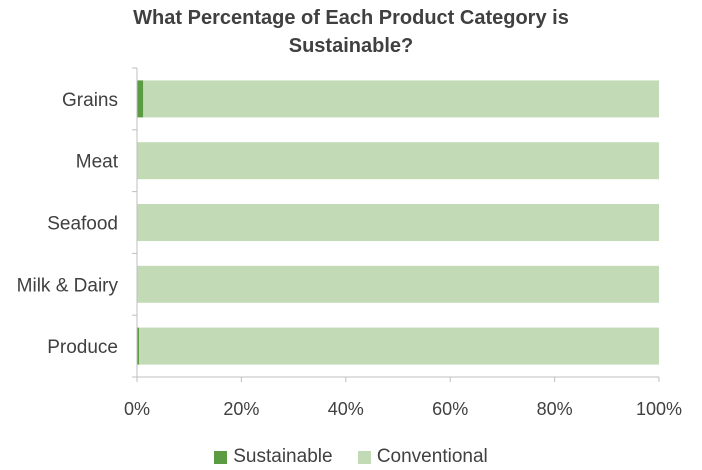 The height and width of the screenshot is (470, 702). Describe the element at coordinates (403, 398) in the screenshot. I see `x-ticks: 0% 20% 40% 60% 80% 100%` at that location.